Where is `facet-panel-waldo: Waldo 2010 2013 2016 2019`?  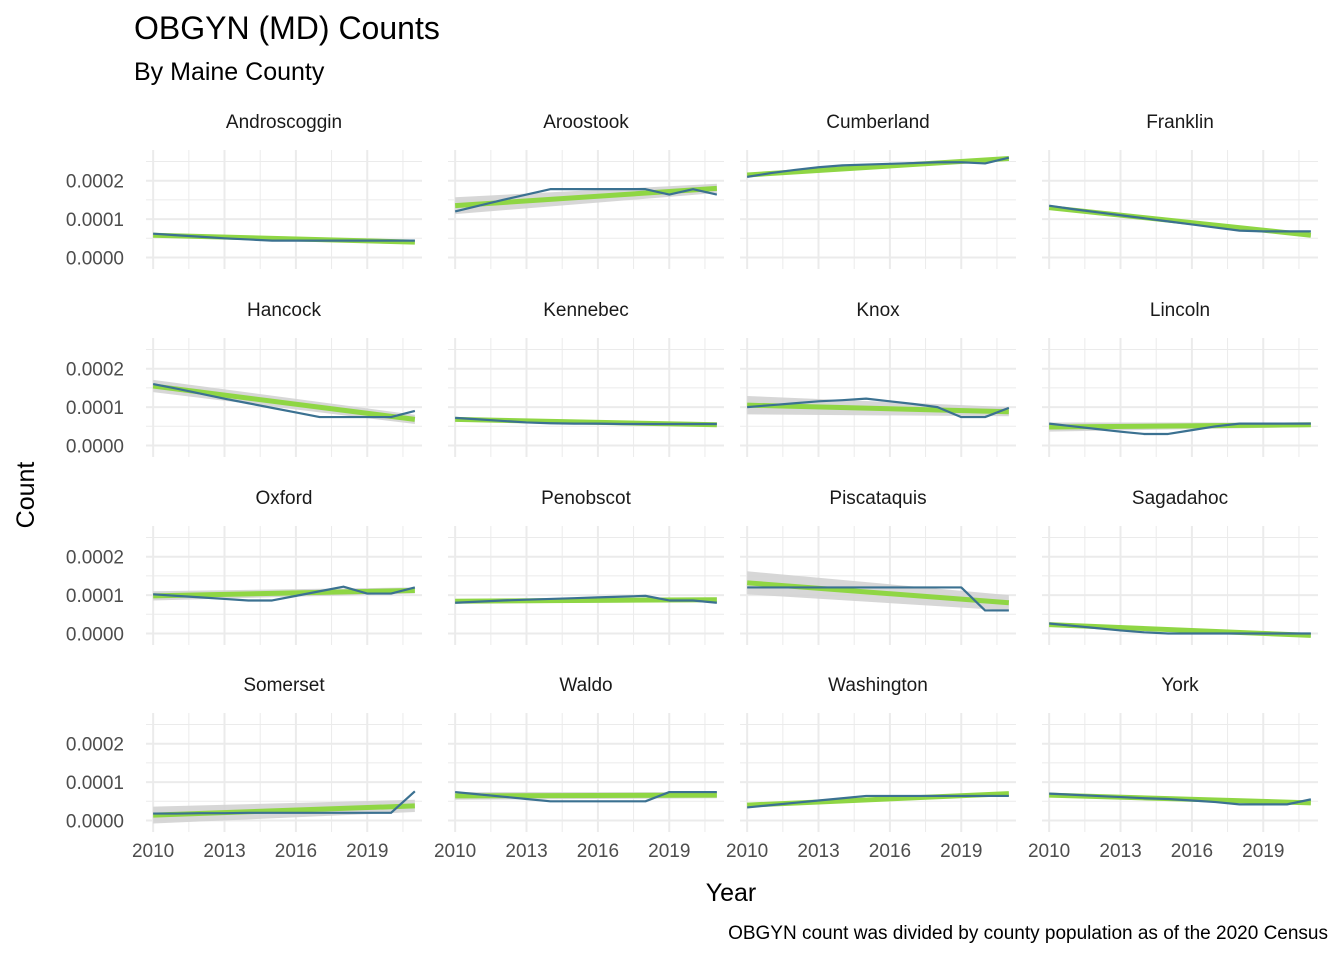 facet-panel-waldo: Waldo 2010 2013 2016 2019 is located at coordinates (579, 768).